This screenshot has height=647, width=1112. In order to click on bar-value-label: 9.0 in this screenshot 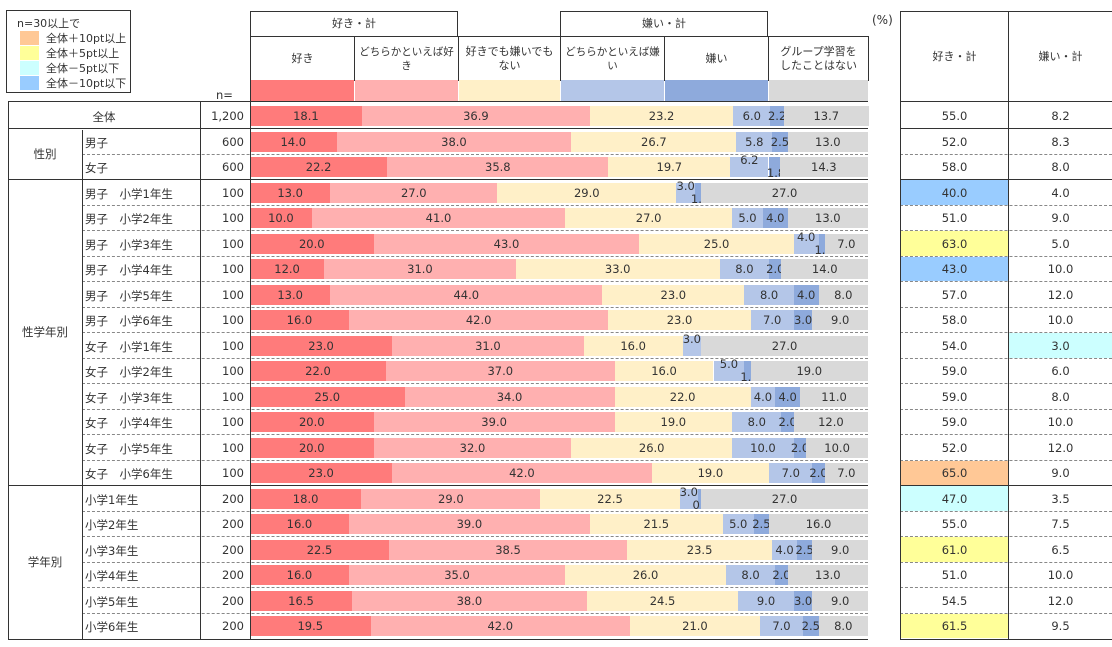, I will do `click(840, 600)`.